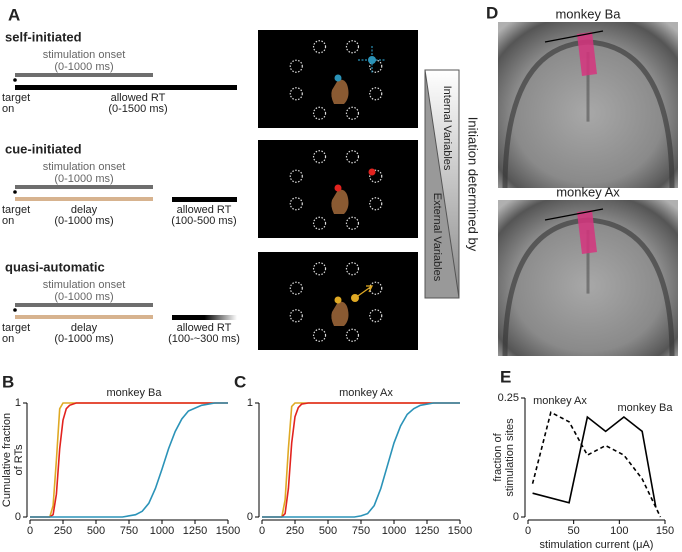 This screenshot has width=682, height=552. What do you see at coordinates (442, 184) in the screenshot?
I see `variable-wedge` at bounding box center [442, 184].